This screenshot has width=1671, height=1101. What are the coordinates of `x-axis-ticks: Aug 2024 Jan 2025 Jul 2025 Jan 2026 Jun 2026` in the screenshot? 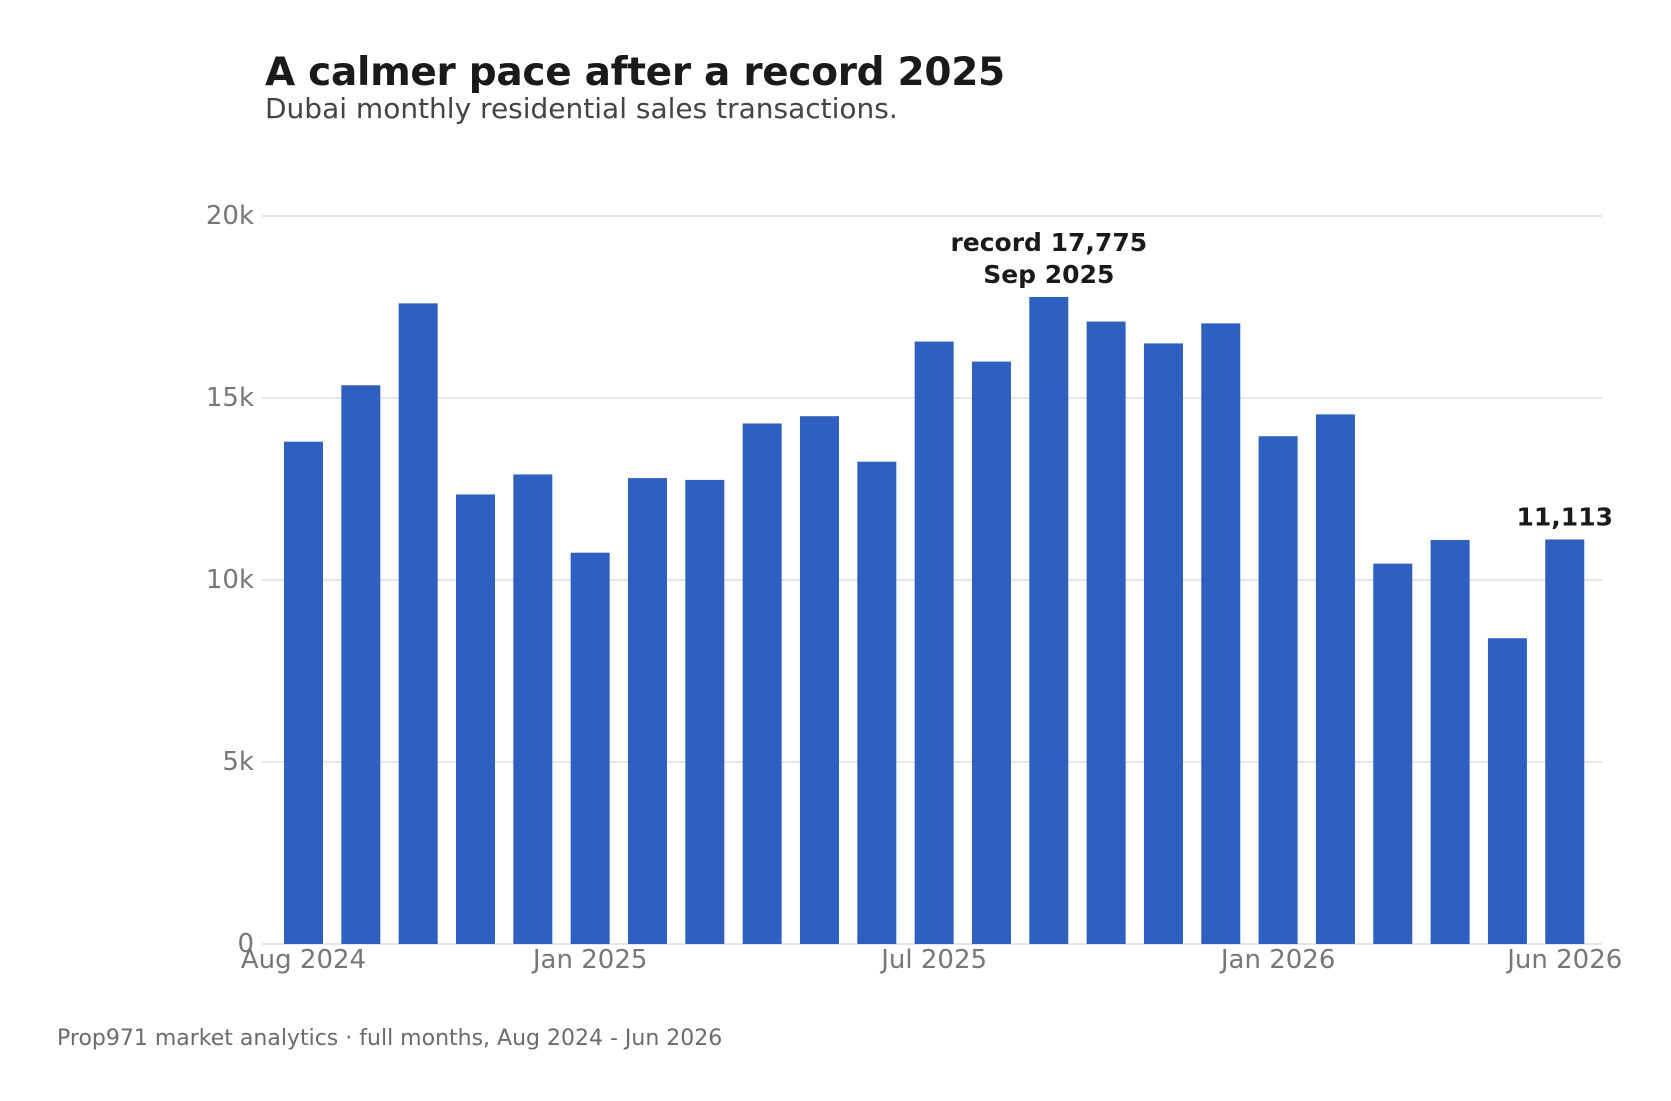 It's located at (931, 960).